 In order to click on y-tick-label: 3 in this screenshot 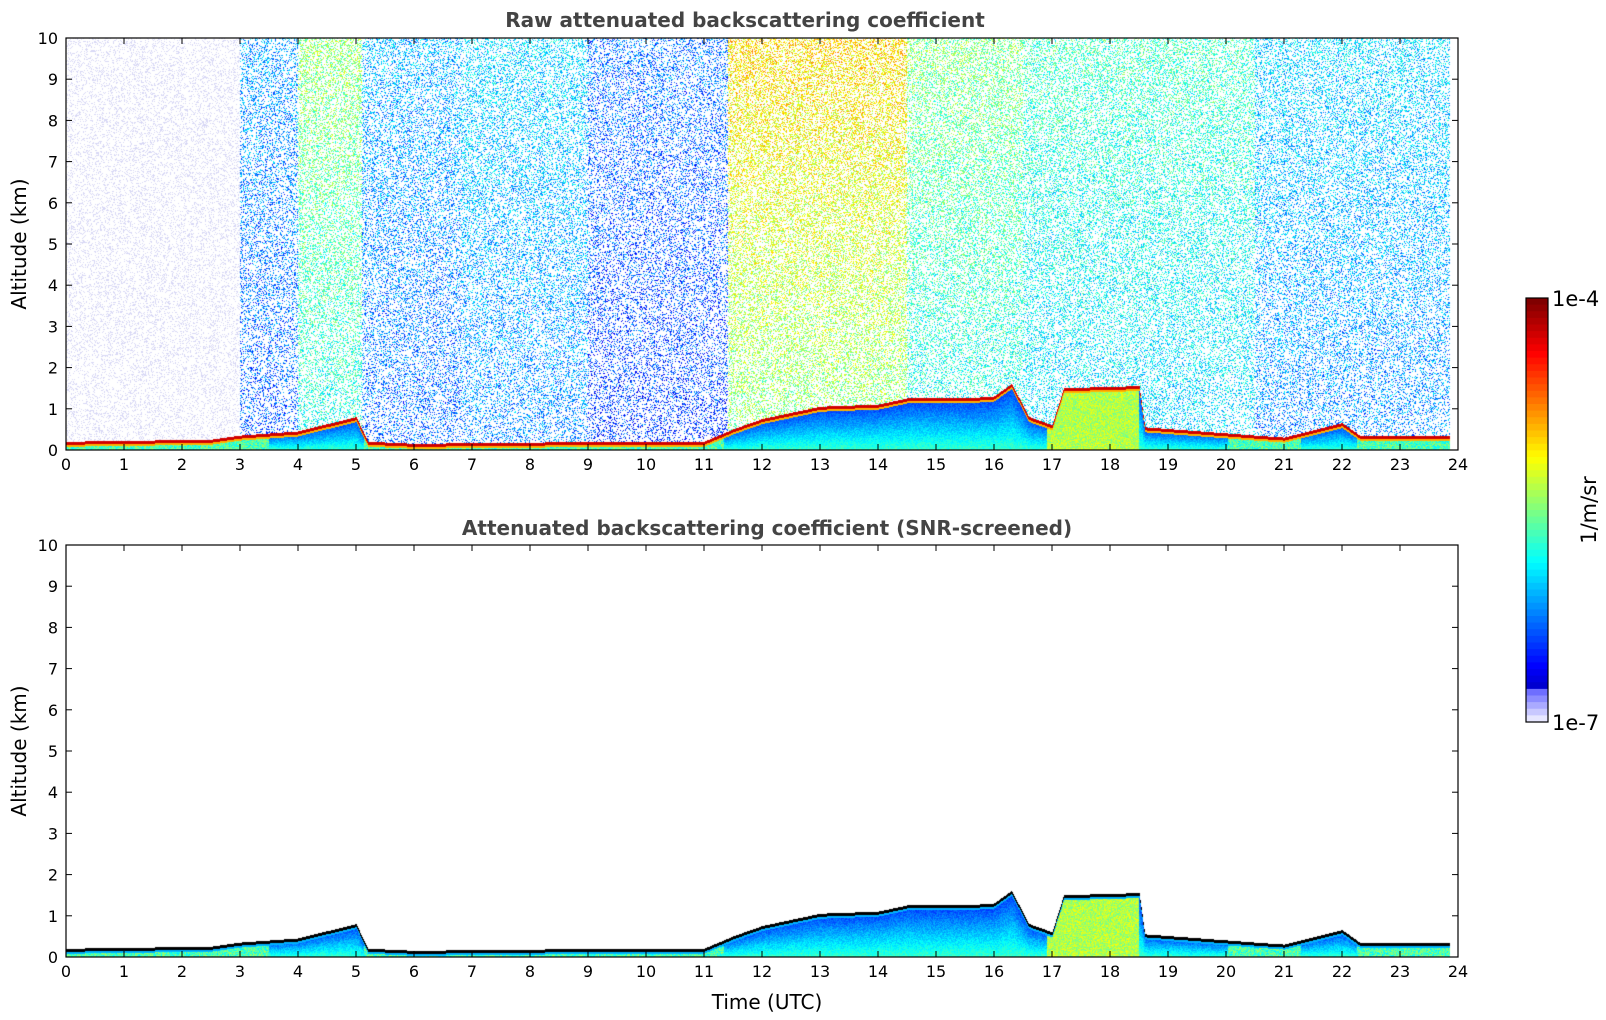, I will do `click(53, 326)`.